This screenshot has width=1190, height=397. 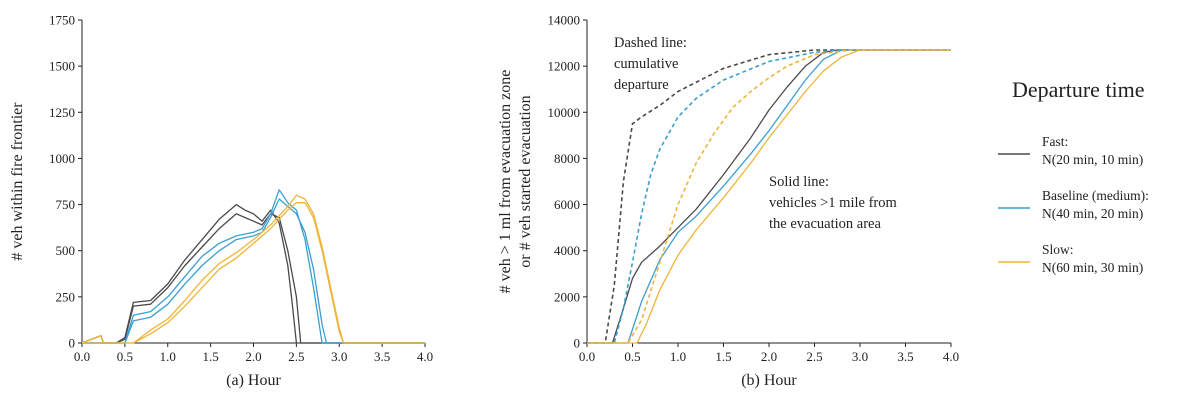 I want to click on y-tick-label: 1750, so click(x=62, y=20).